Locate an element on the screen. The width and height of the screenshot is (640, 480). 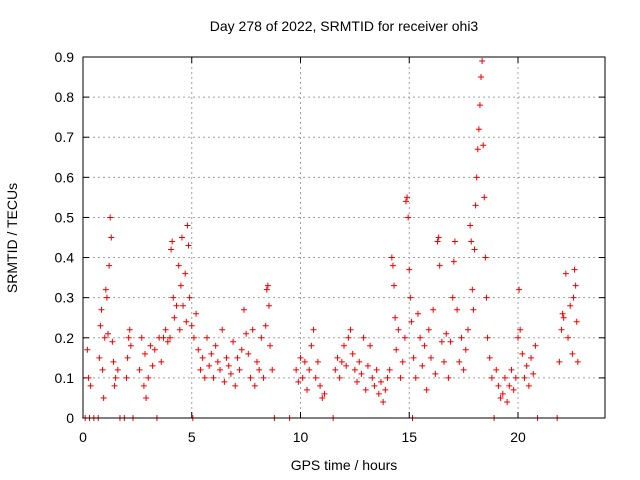
y-tick-label: 0.6 is located at coordinates (65, 177).